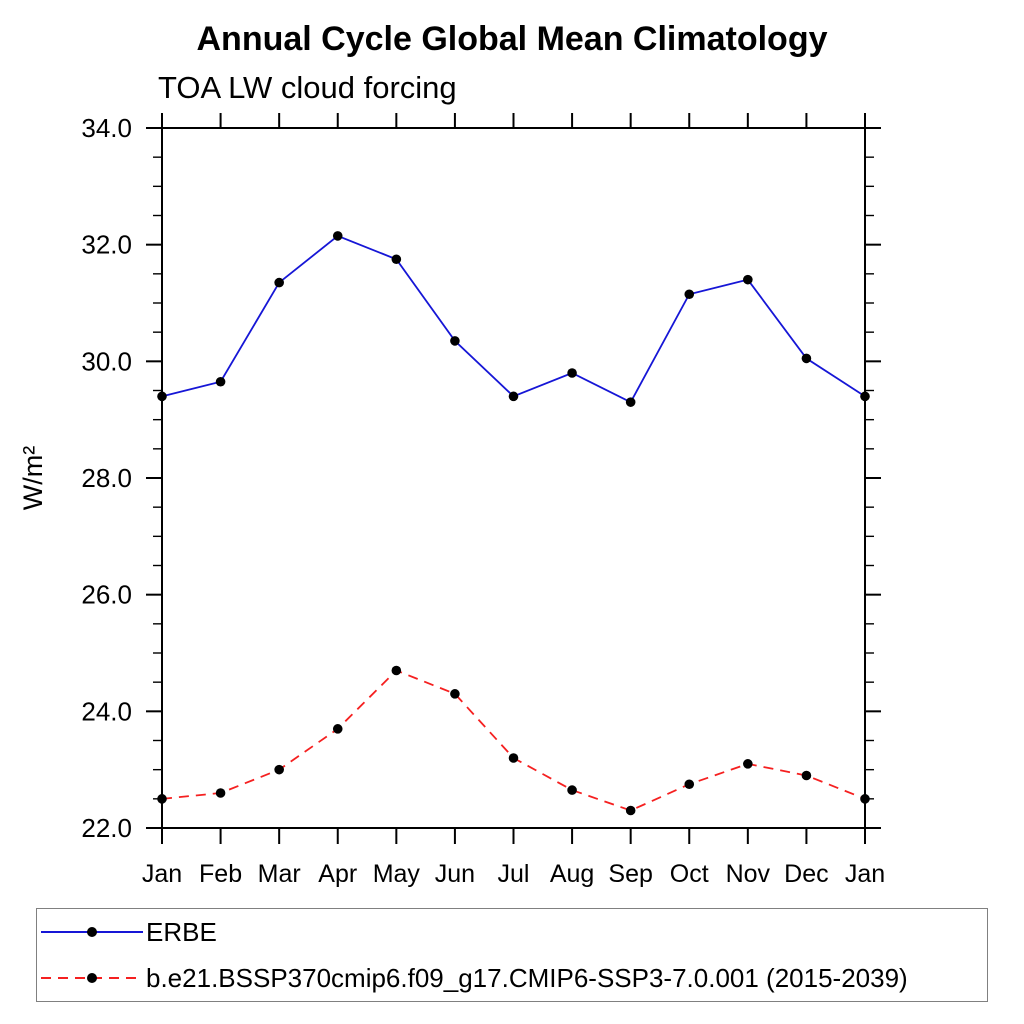  What do you see at coordinates (106, 828) in the screenshot?
I see `svg-text: 22.0` at bounding box center [106, 828].